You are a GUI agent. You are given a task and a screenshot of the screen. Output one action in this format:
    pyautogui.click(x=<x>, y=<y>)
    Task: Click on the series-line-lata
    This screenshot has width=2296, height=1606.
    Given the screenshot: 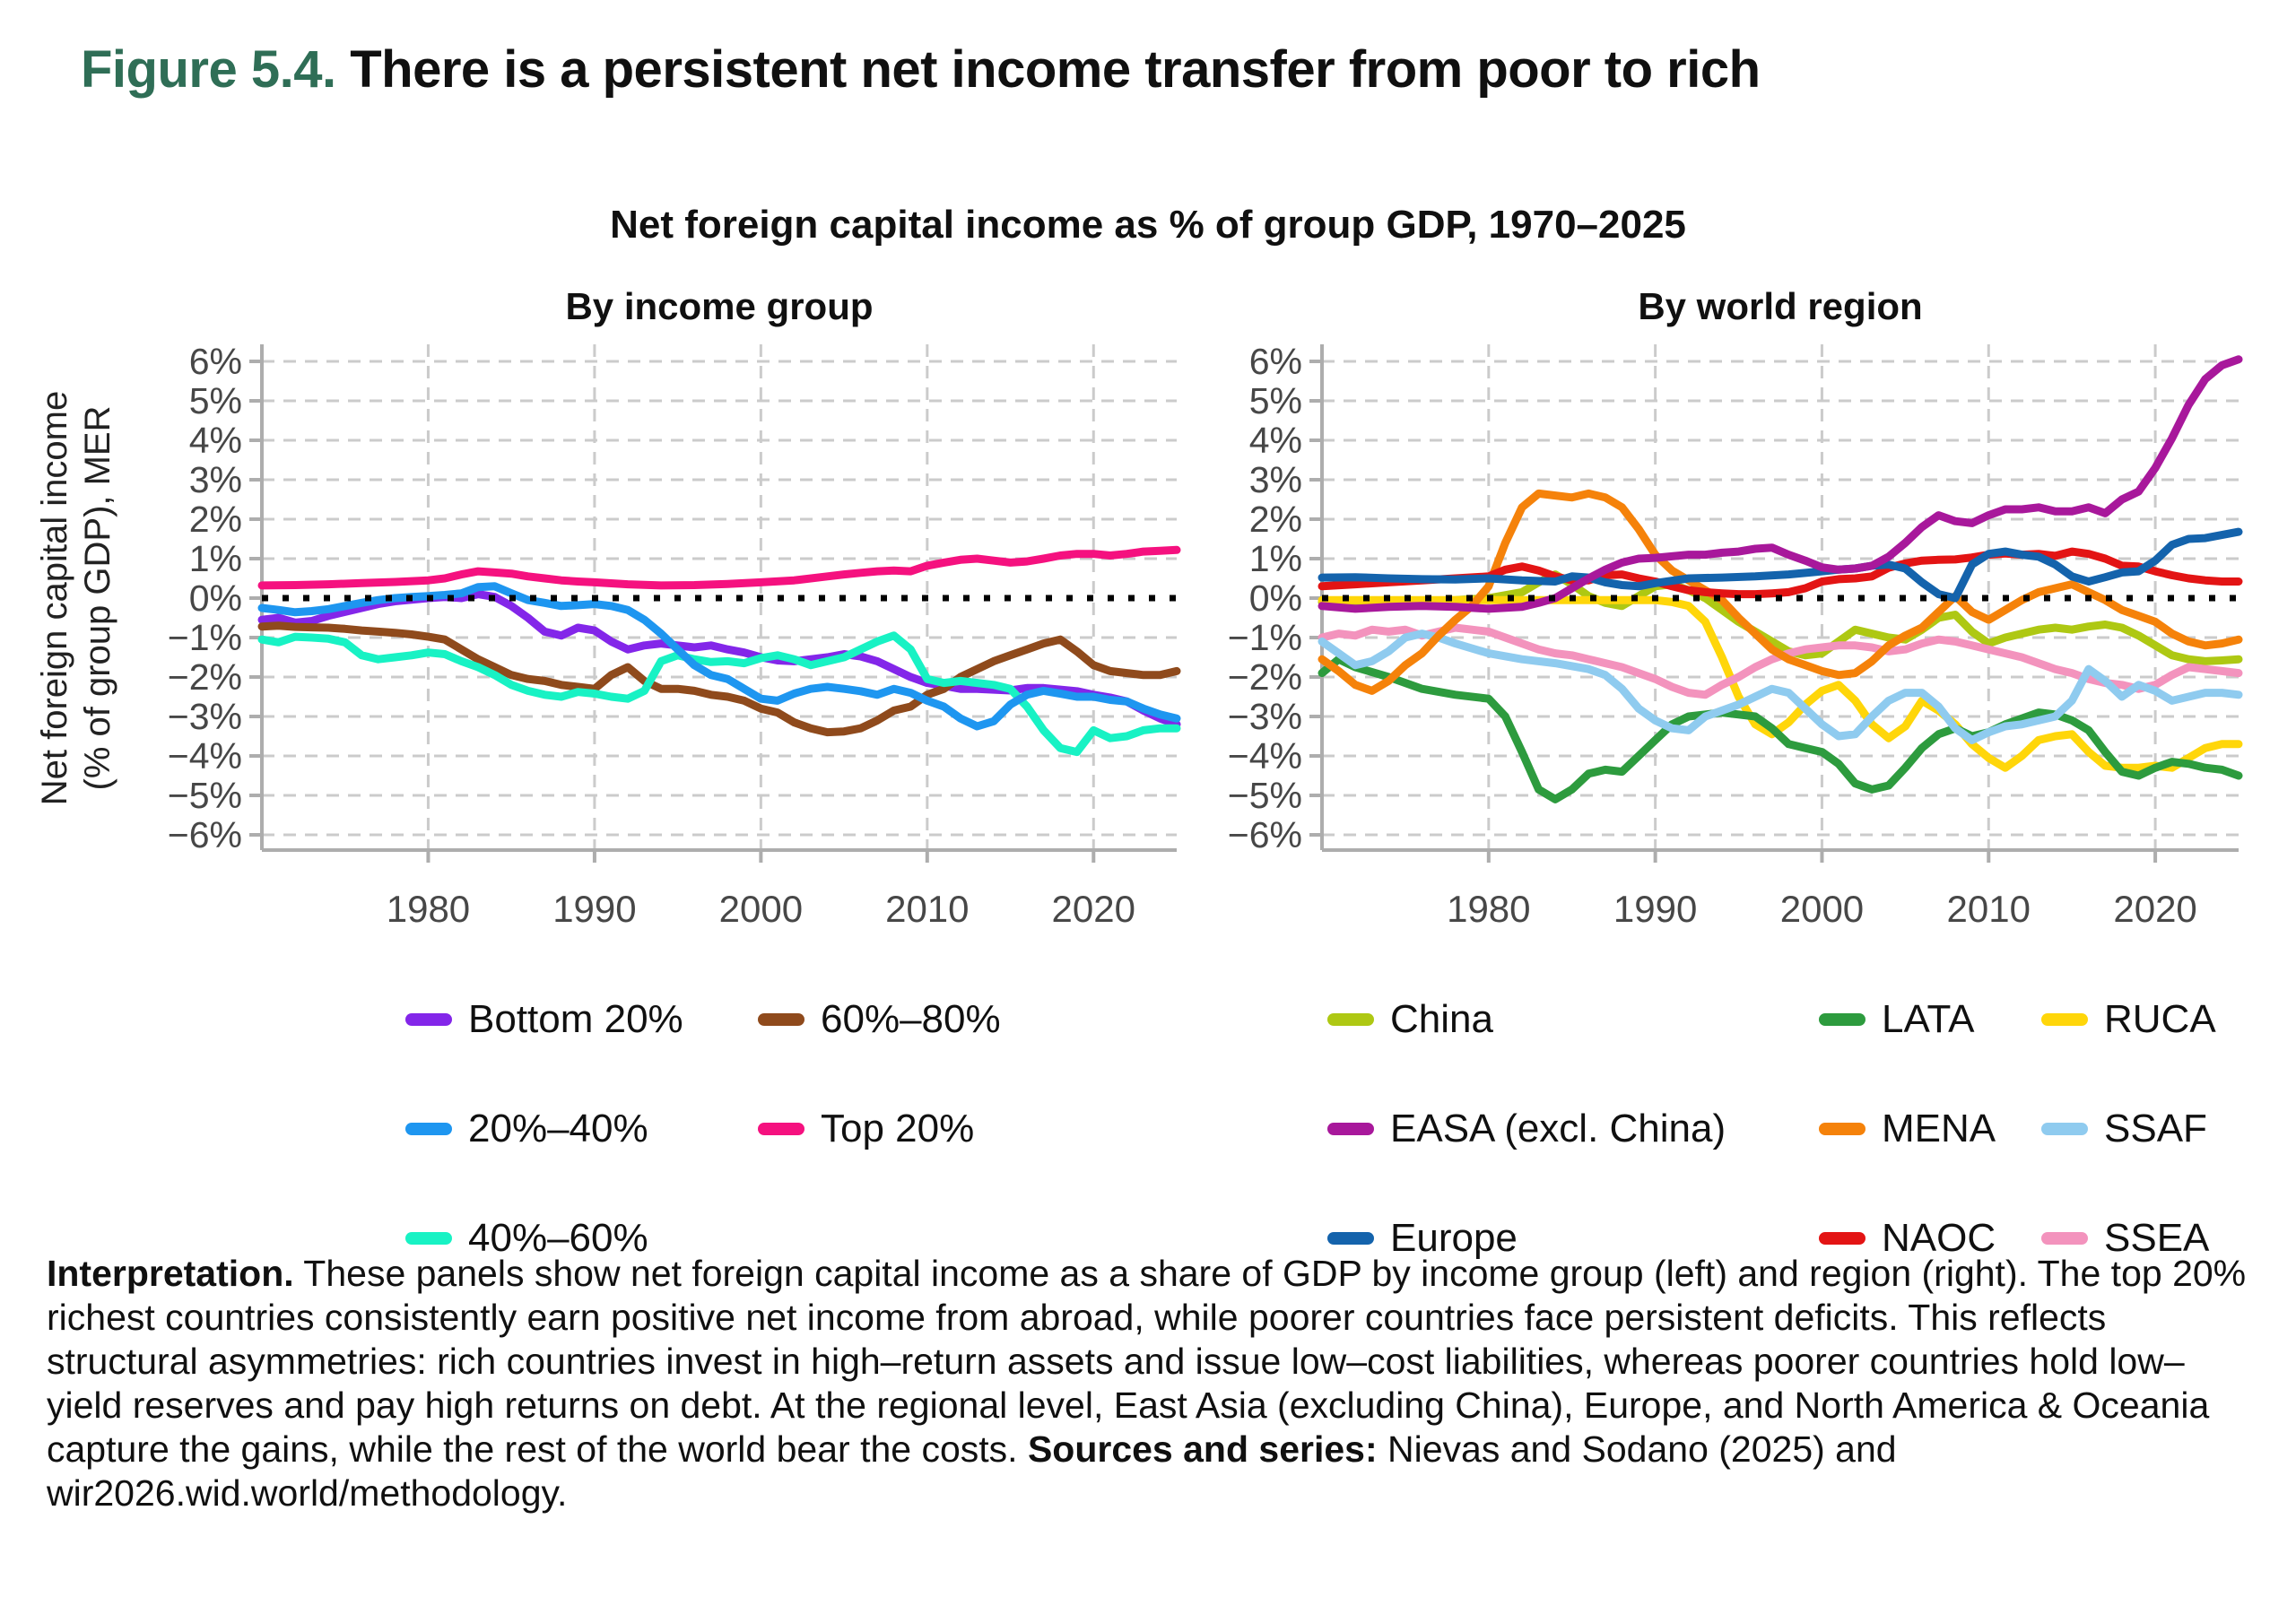 What is the action you would take?
    pyautogui.click(x=1780, y=729)
    